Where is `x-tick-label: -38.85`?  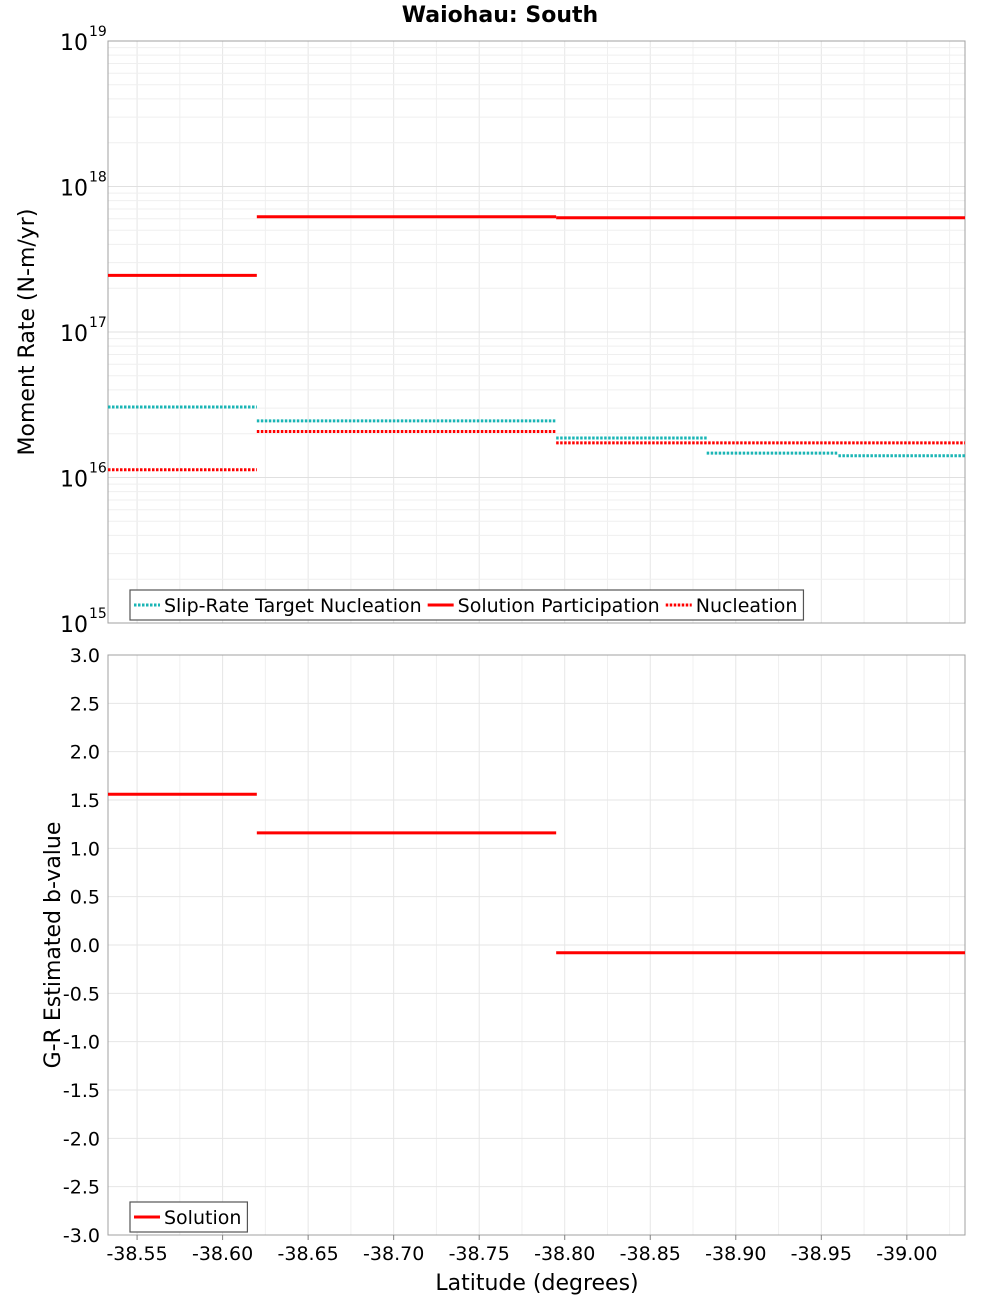
x-tick-label: -38.85 is located at coordinates (650, 1254).